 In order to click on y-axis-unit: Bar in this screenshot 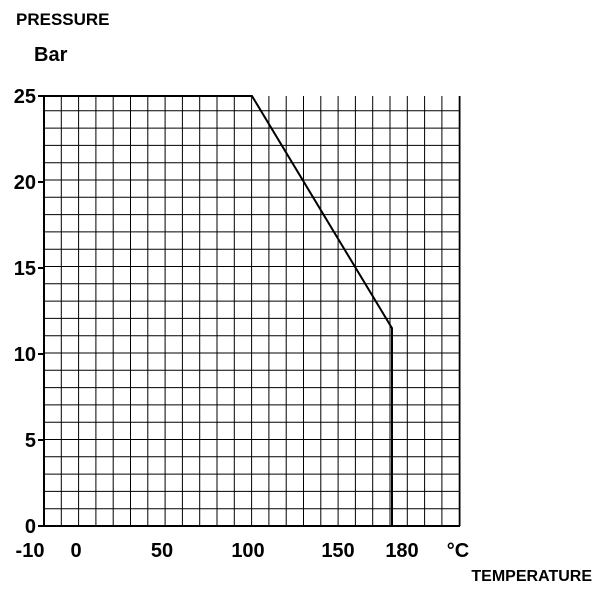, I will do `click(51, 55)`.